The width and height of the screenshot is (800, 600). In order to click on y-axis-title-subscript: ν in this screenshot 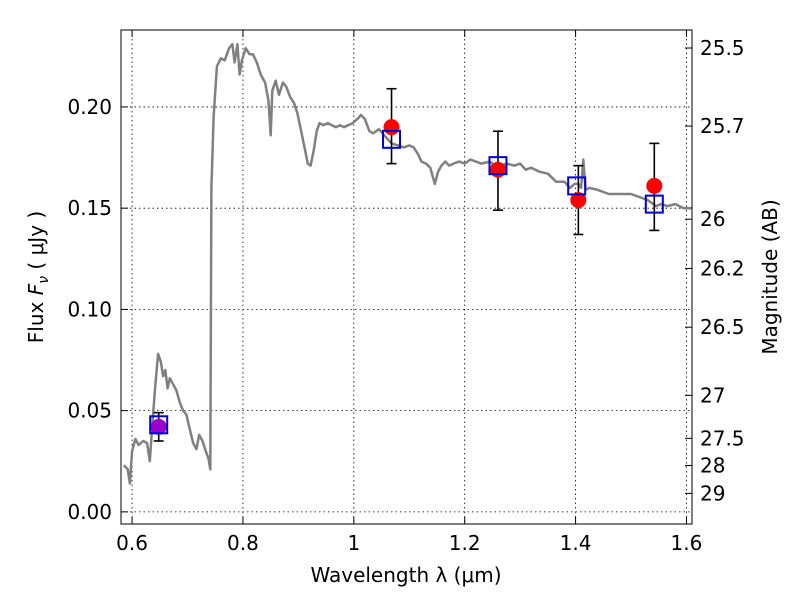, I will do `click(44, 280)`.